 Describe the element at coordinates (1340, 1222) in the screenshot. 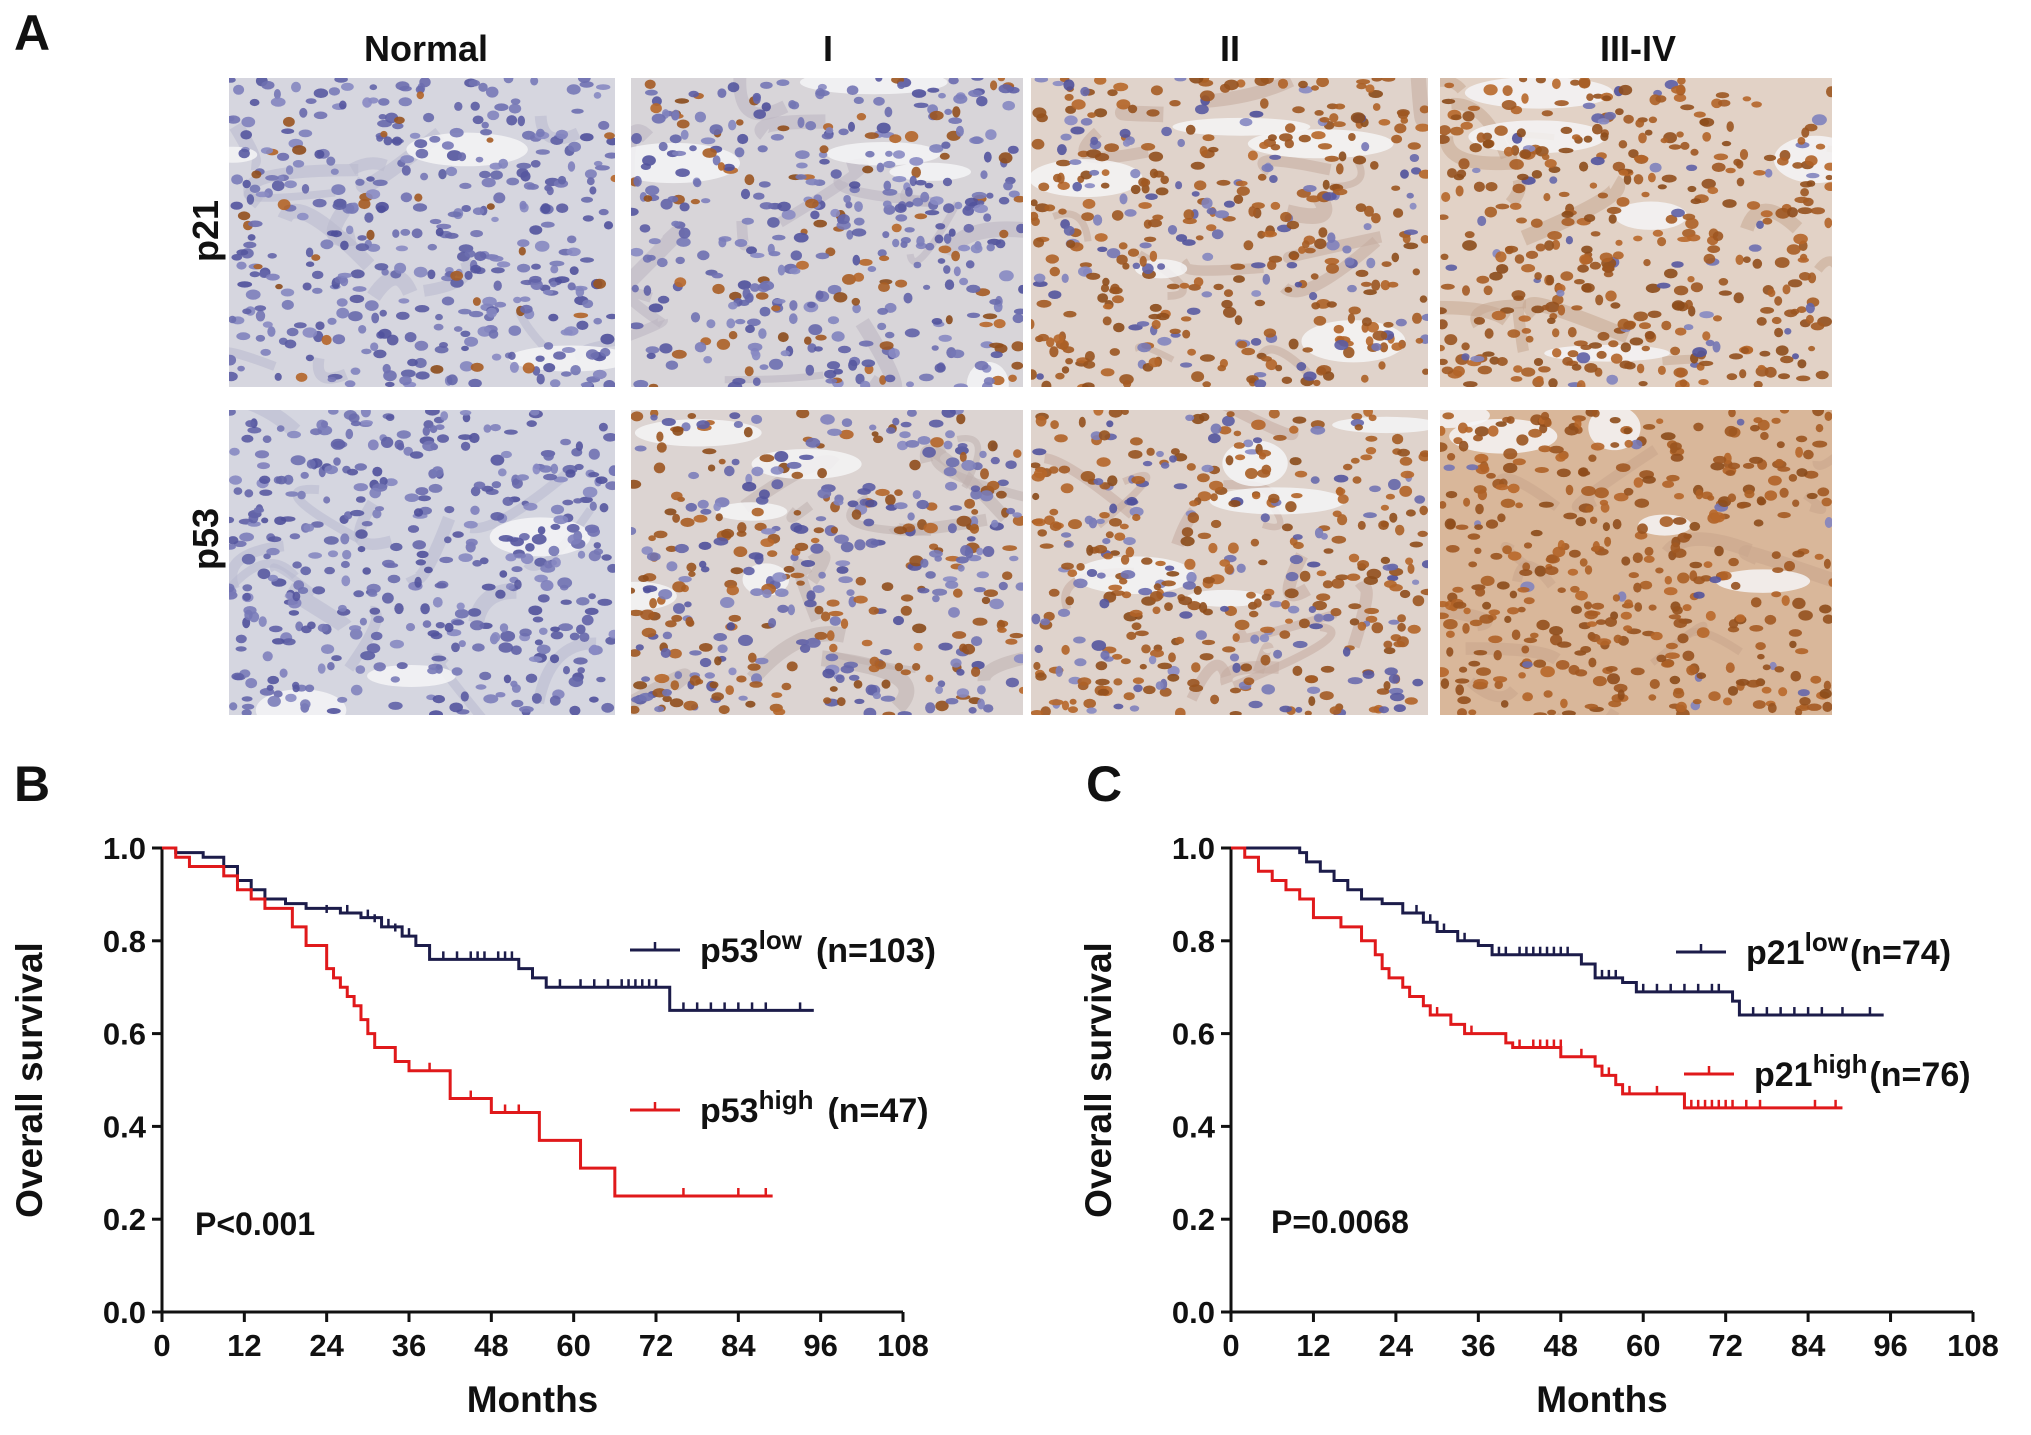

I see `p-value-annotation: P=0.0068` at that location.